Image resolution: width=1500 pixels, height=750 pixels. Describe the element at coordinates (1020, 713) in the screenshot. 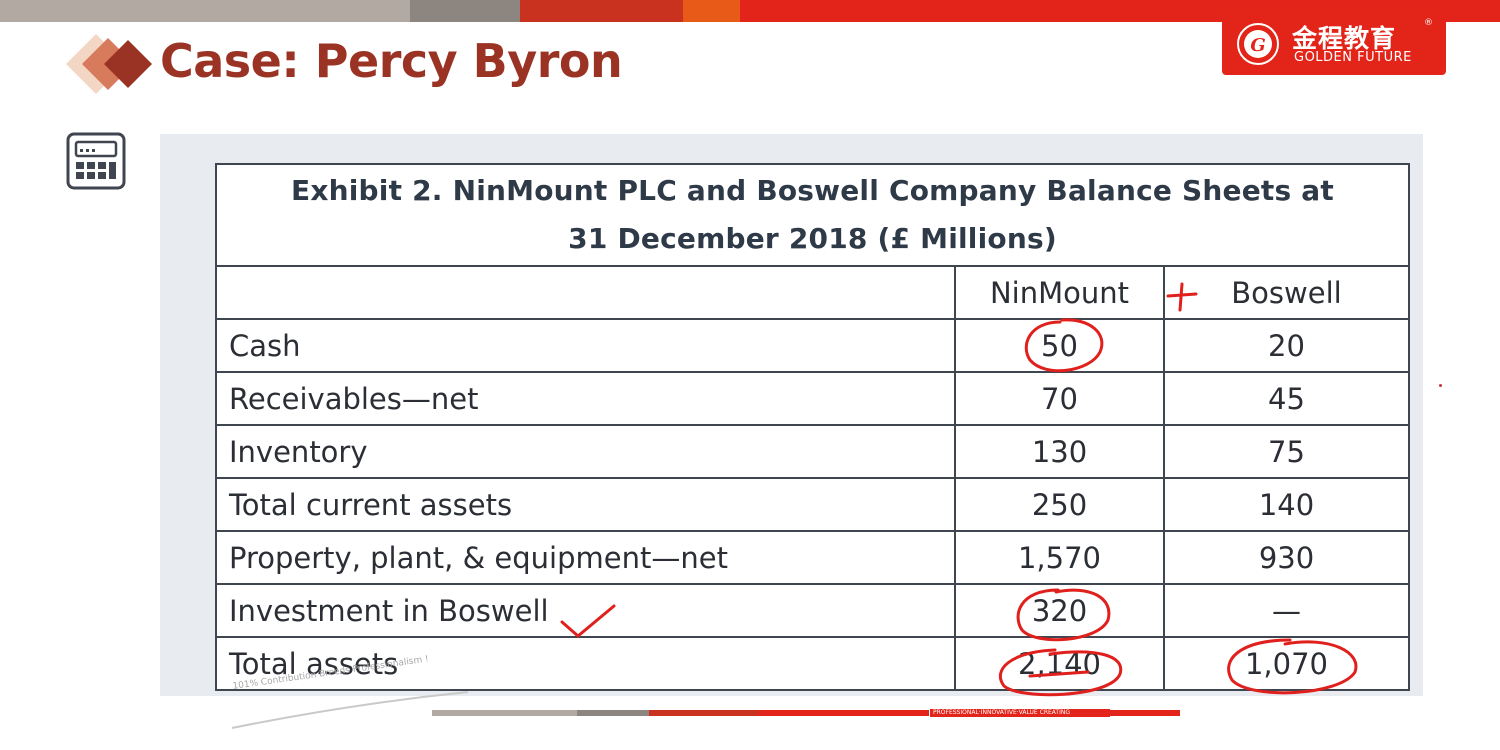

I see `footer-slogan: PROFESSIONAL·INNOVATIVE·VALUE CREATING` at that location.